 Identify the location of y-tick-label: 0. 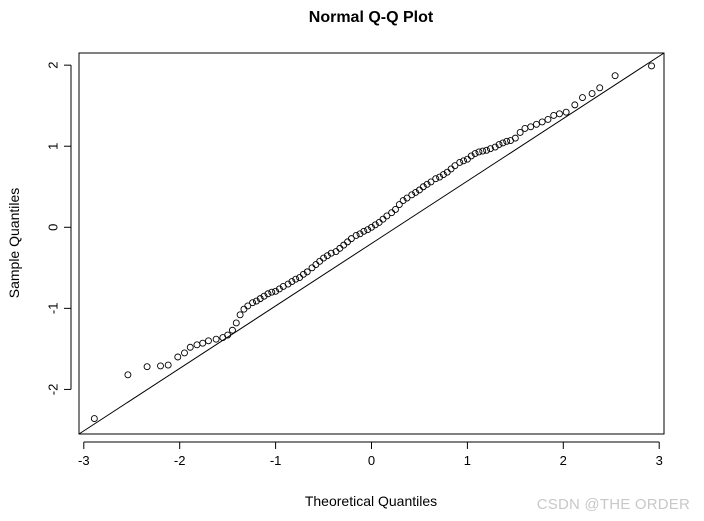
(53, 227).